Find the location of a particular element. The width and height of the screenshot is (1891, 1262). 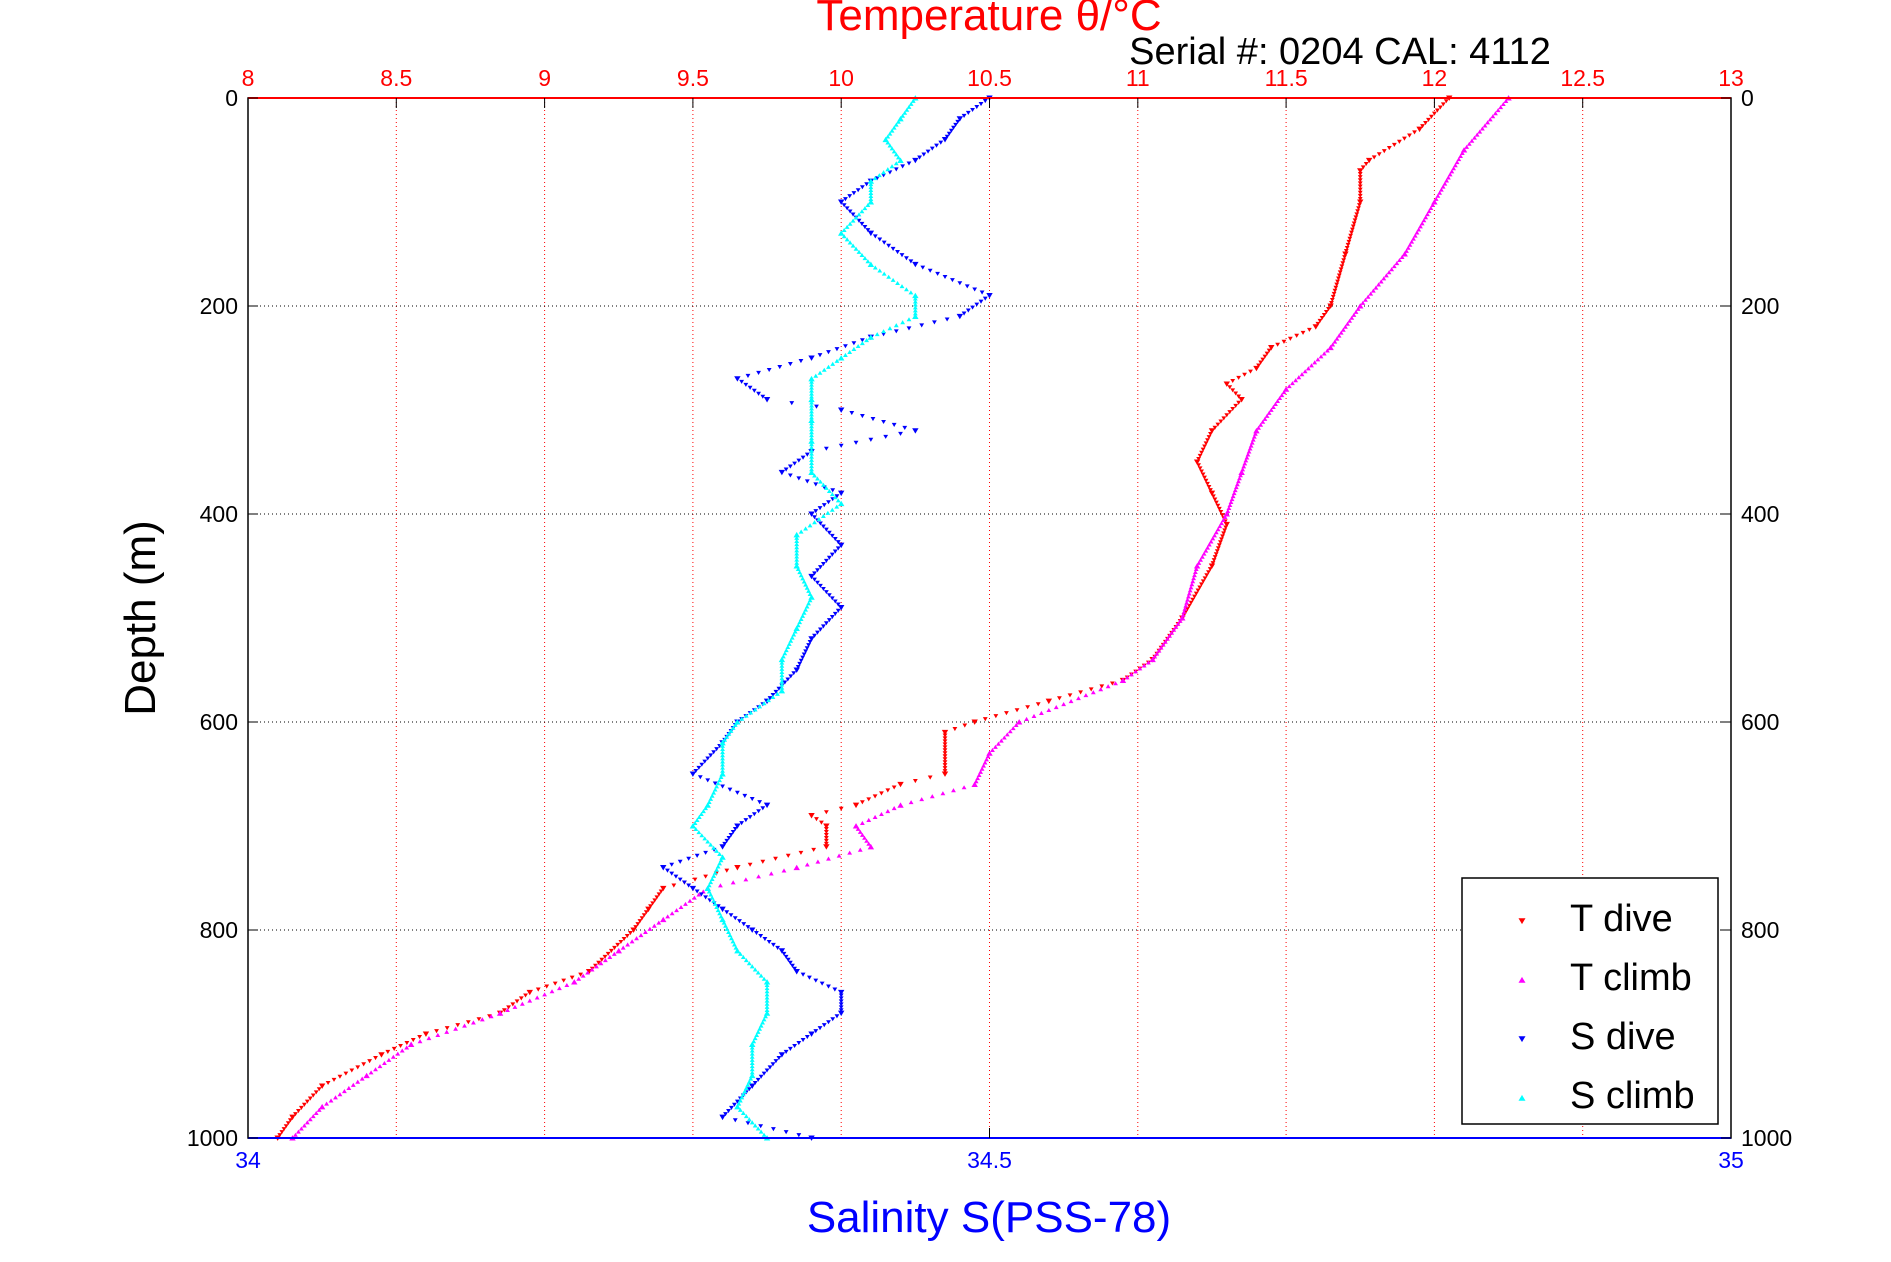

left-tick-label: 400 is located at coordinates (219, 514).